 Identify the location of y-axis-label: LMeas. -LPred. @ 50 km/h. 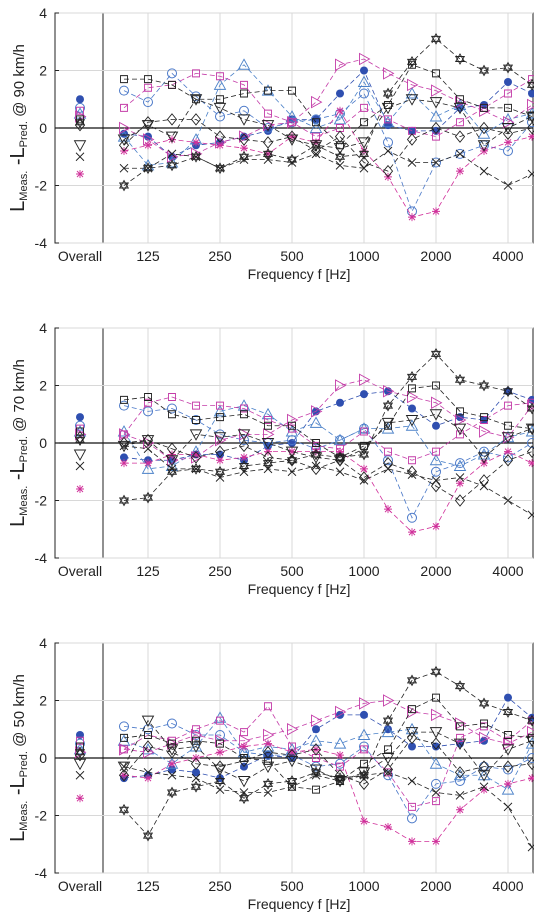
(18, 758).